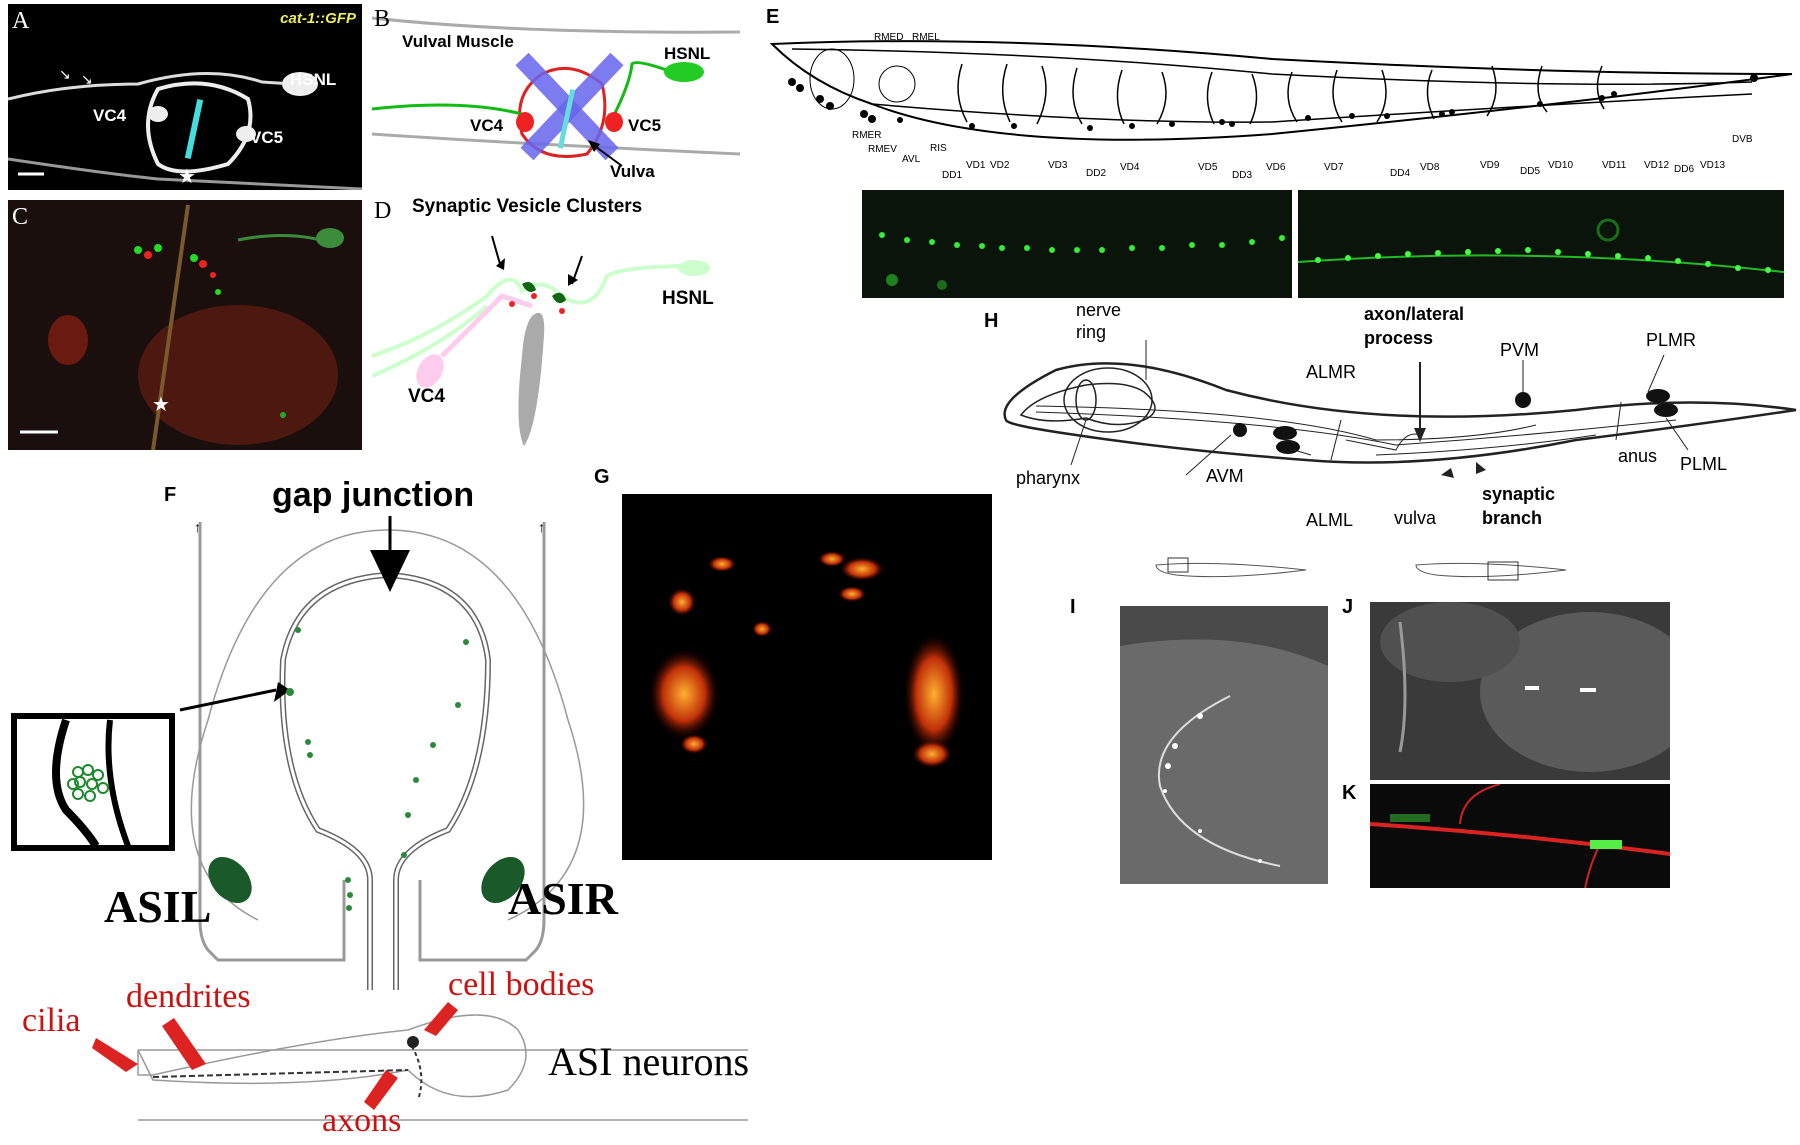 The width and height of the screenshot is (1800, 1145). I want to click on panel-e-label-dvb: DVB, so click(1742, 139).